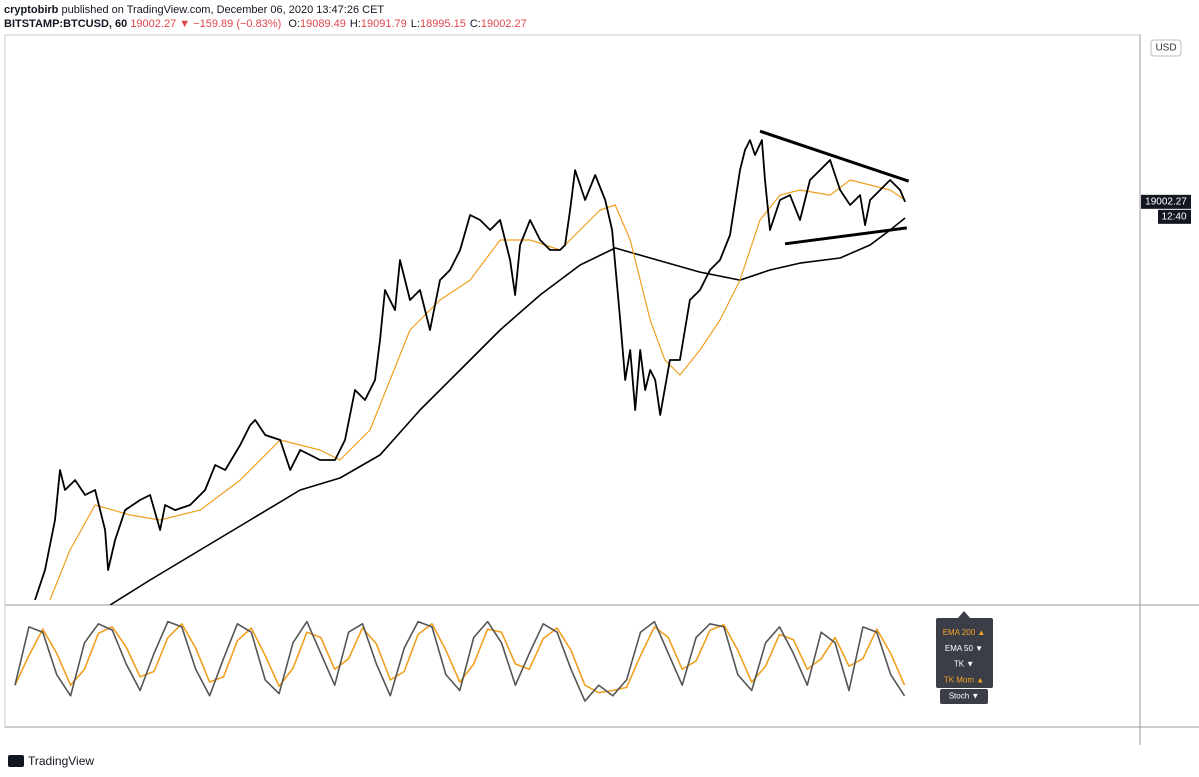  What do you see at coordinates (964, 648) in the screenshot?
I see `legend-item: EMA 50 ▼` at bounding box center [964, 648].